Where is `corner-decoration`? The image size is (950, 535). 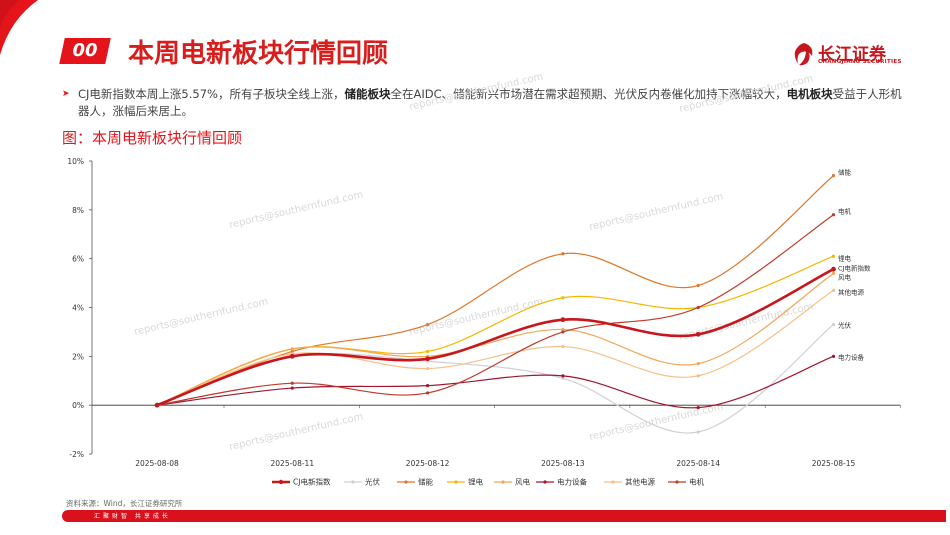
corner-decoration is located at coordinates (19, 27).